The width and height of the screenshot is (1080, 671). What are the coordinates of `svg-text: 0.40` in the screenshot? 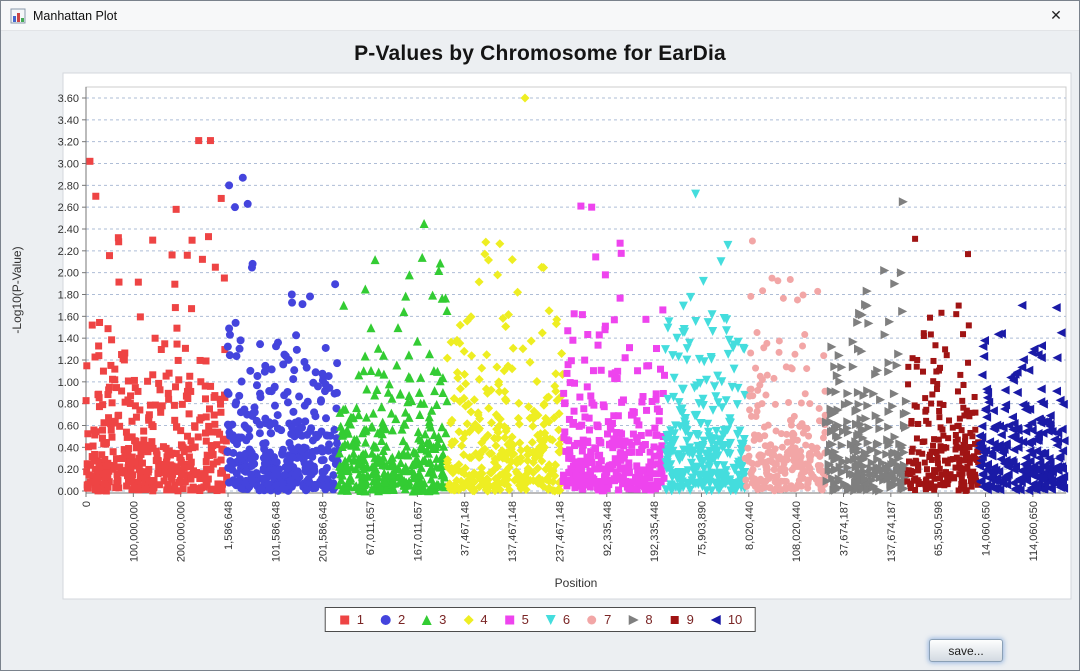 It's located at (68, 448).